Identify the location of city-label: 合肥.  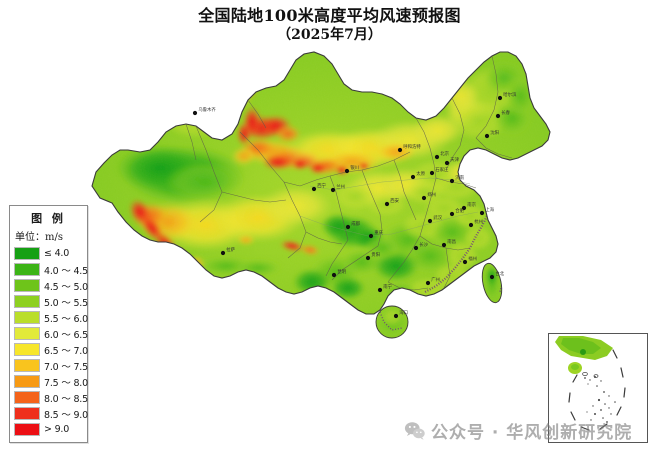
(459, 210).